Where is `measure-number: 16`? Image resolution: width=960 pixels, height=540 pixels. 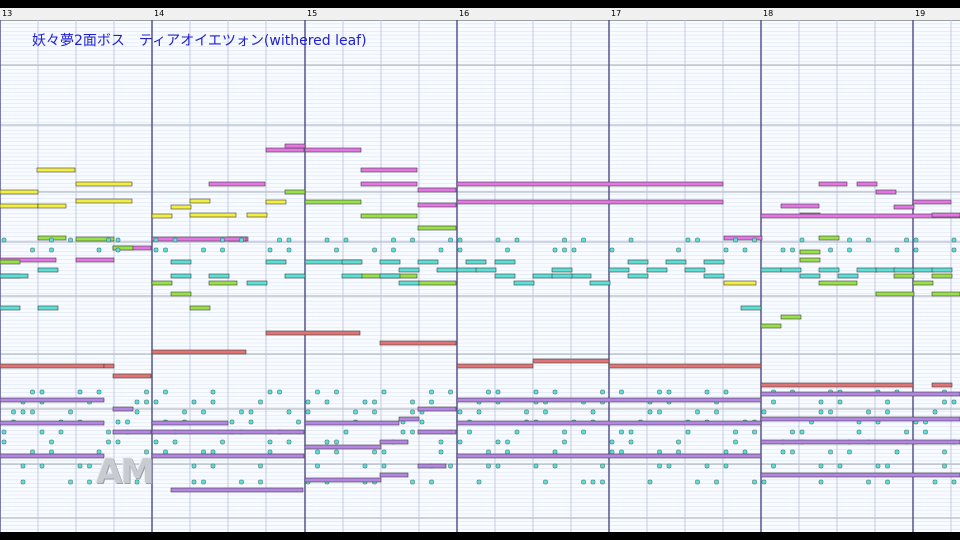
measure-number: 16 is located at coordinates (464, 13).